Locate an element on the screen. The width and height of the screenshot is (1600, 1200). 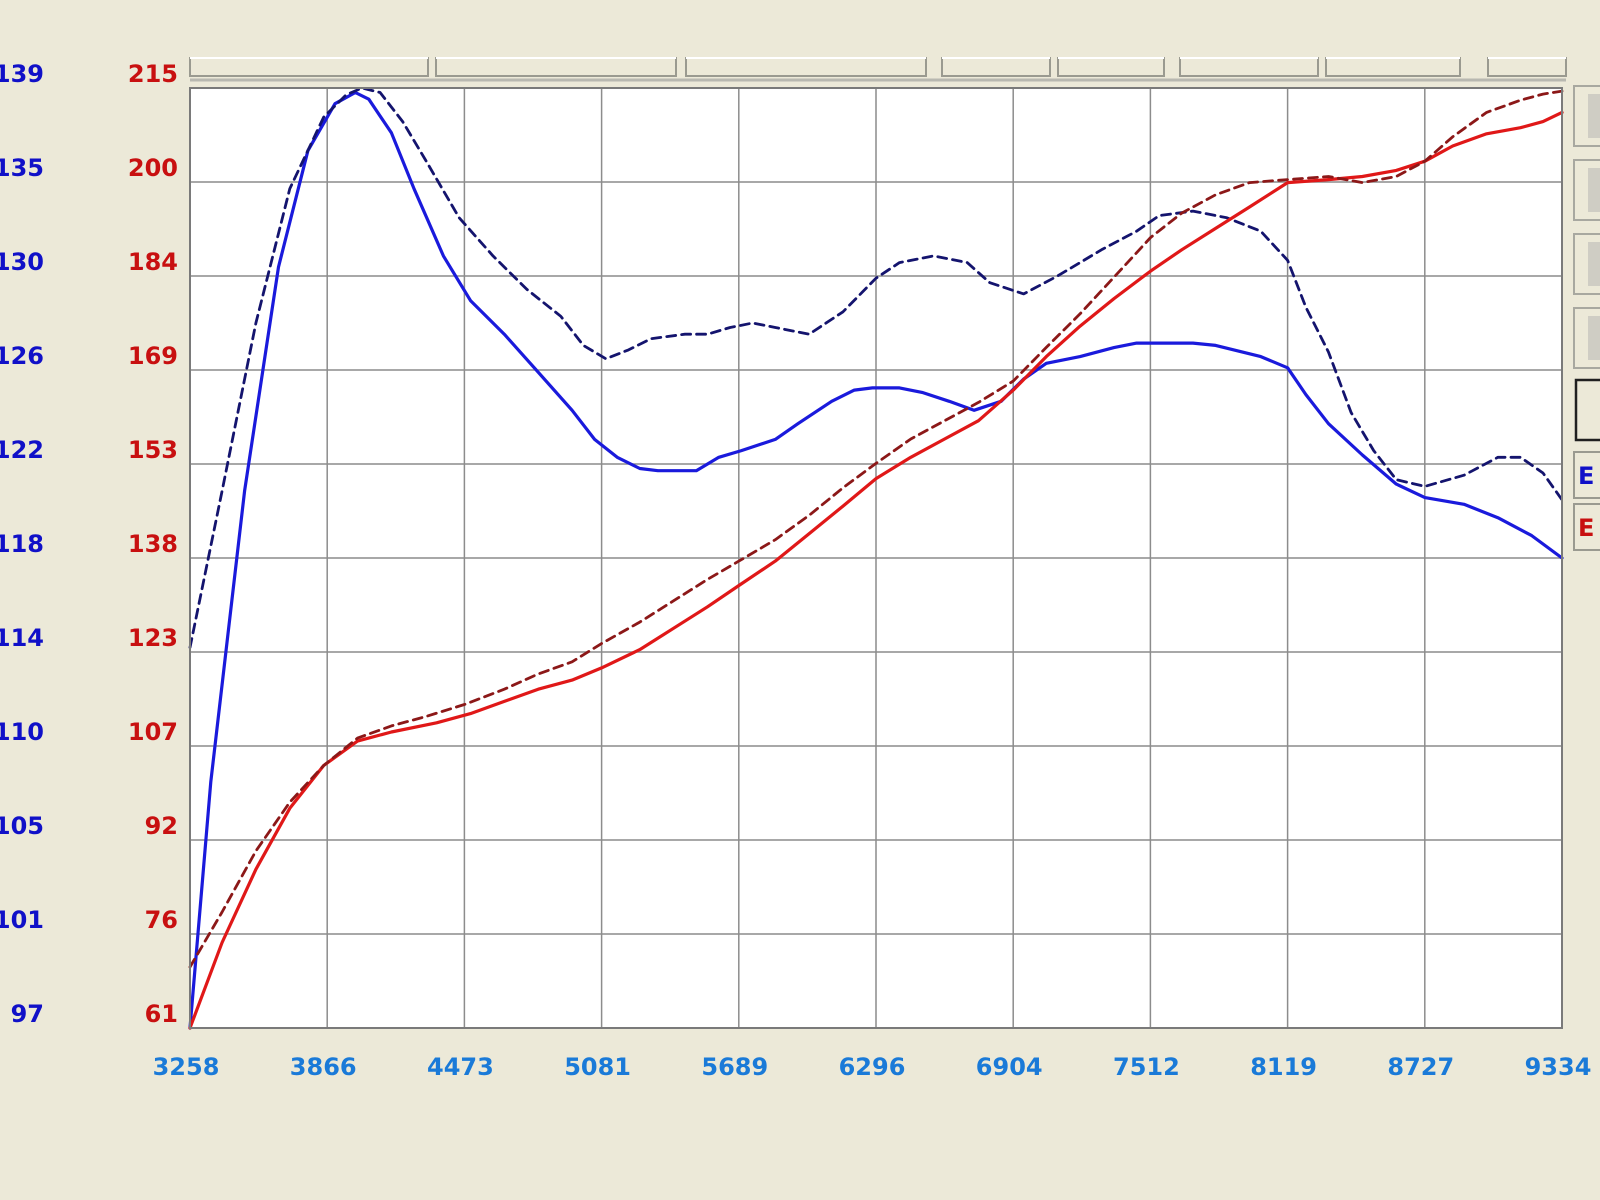
left-axis-tick-label: 97 is located at coordinates (27, 1014).